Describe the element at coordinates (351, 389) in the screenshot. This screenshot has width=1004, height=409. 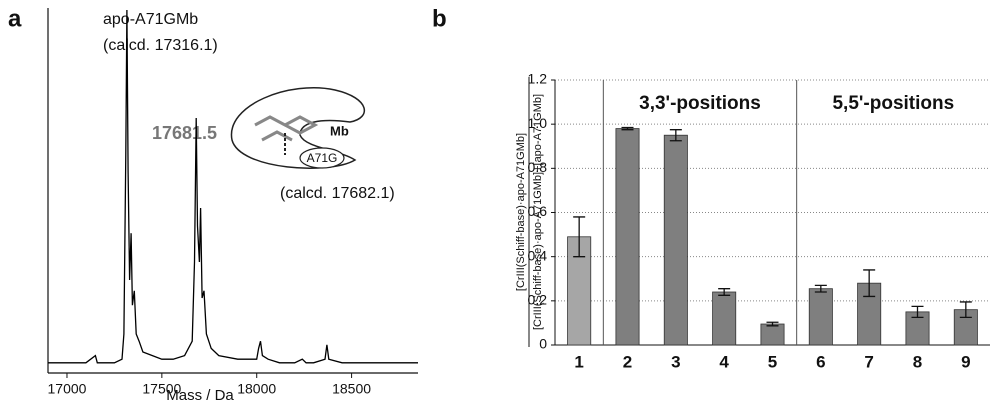
I see `x-tick-label: 18500` at that location.